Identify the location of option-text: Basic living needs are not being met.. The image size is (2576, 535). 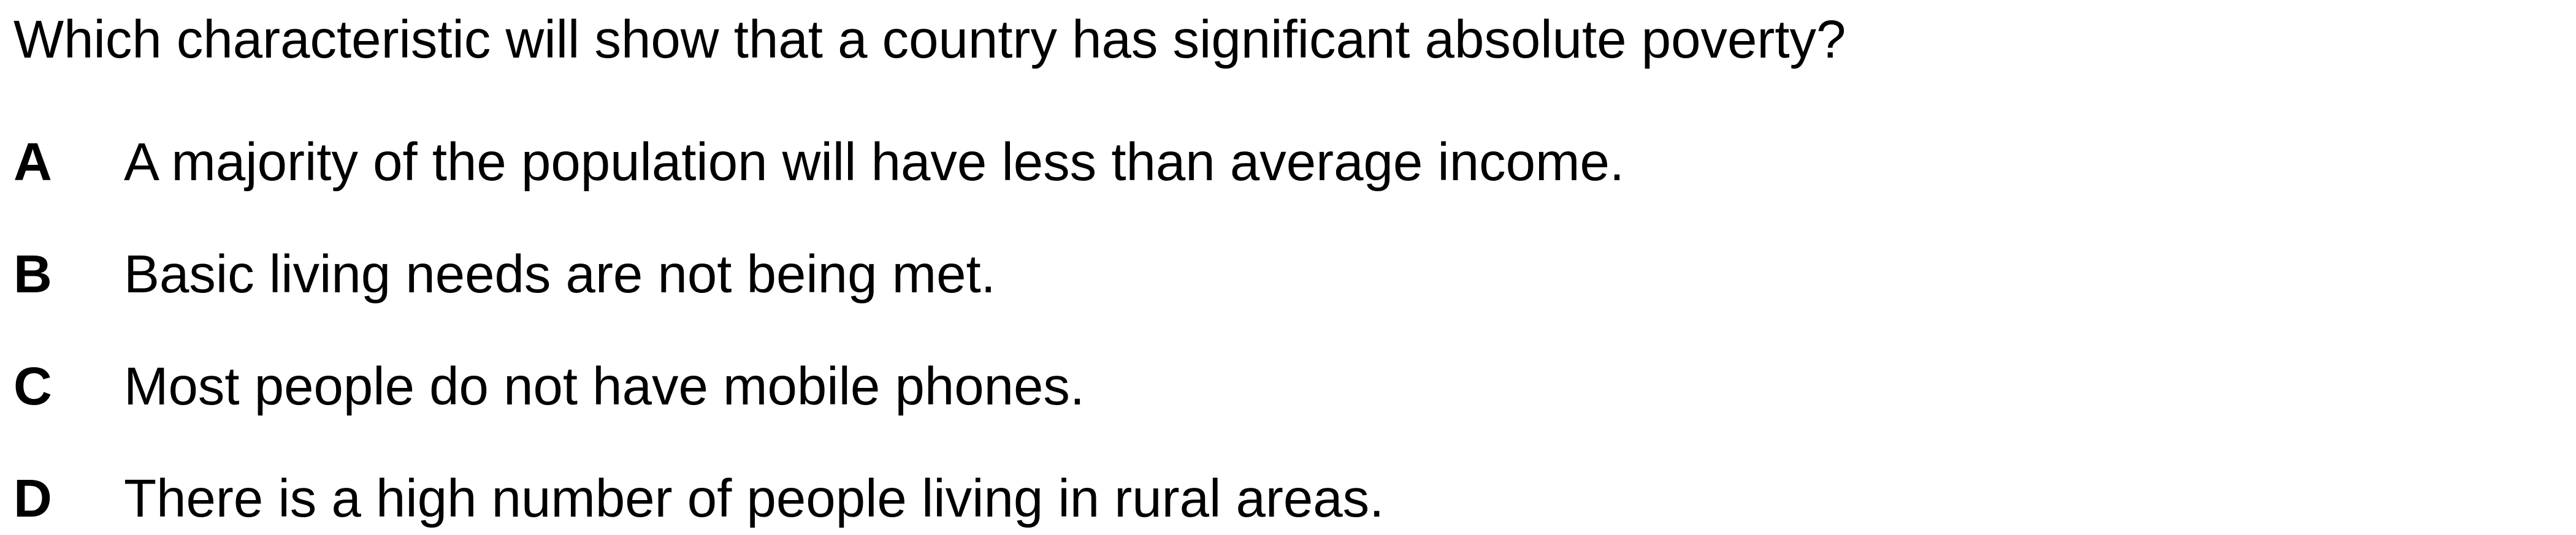
(560, 274).